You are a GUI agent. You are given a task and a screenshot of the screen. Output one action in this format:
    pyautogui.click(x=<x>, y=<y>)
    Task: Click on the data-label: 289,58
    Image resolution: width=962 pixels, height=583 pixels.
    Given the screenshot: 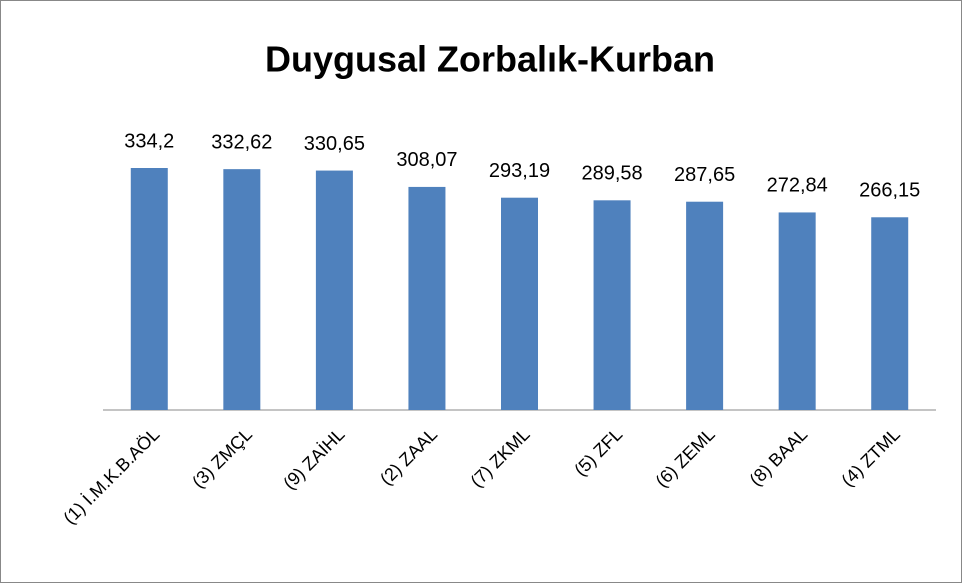 What is the action you would take?
    pyautogui.click(x=611, y=174)
    